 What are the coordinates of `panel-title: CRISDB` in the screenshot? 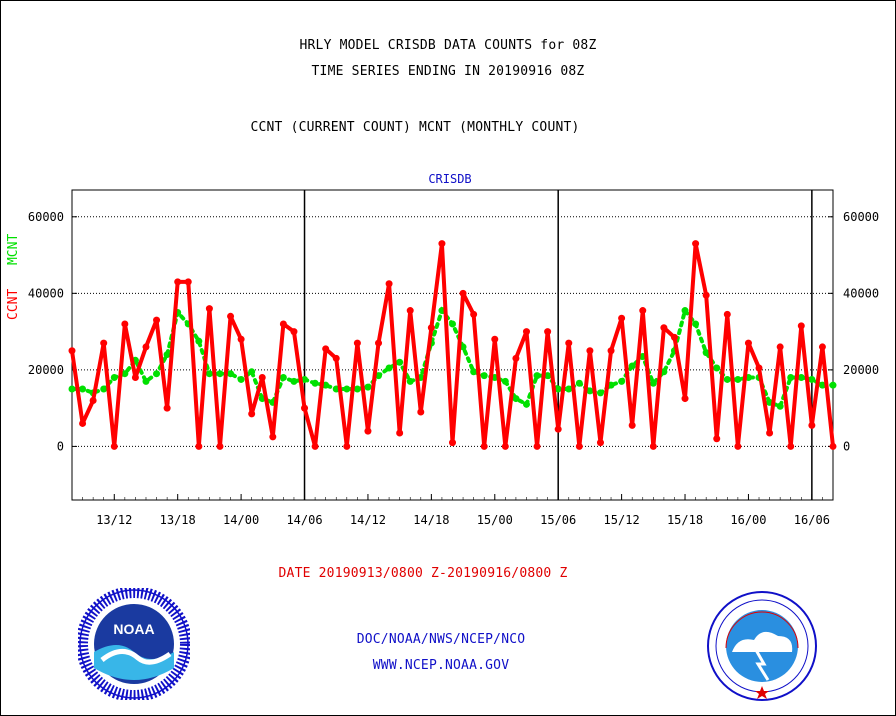 It's located at (450, 179).